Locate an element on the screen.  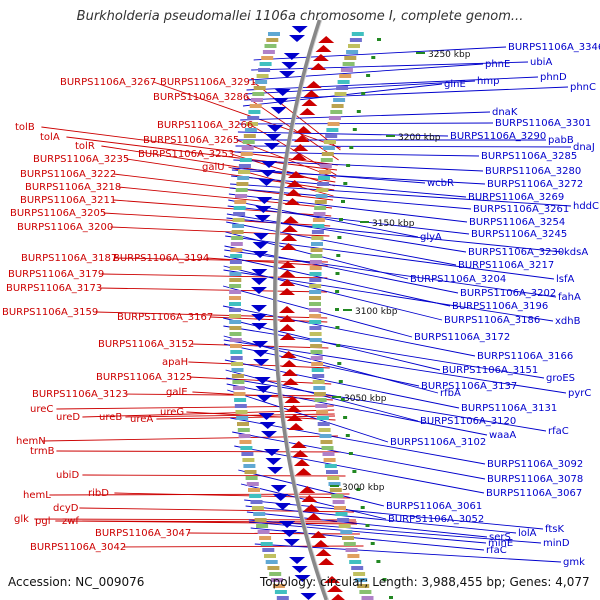
gene-label-right: fahA is located at coordinates (569, 297).